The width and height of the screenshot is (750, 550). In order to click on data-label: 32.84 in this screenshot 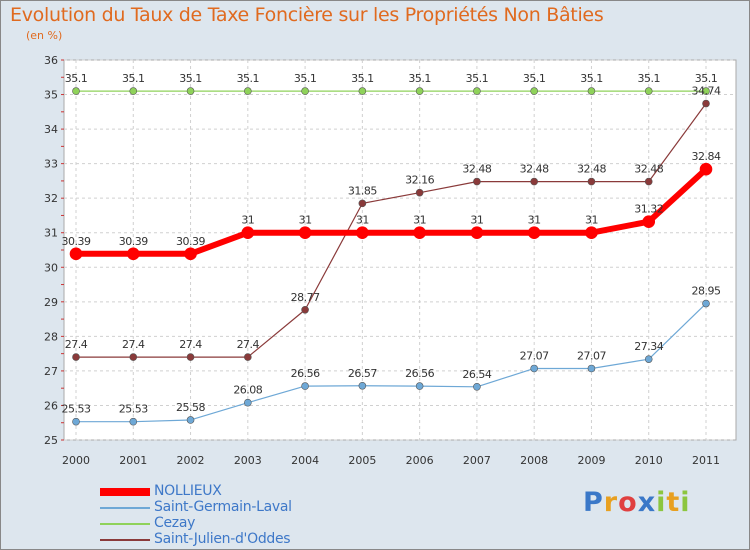, I will do `click(706, 156)`.